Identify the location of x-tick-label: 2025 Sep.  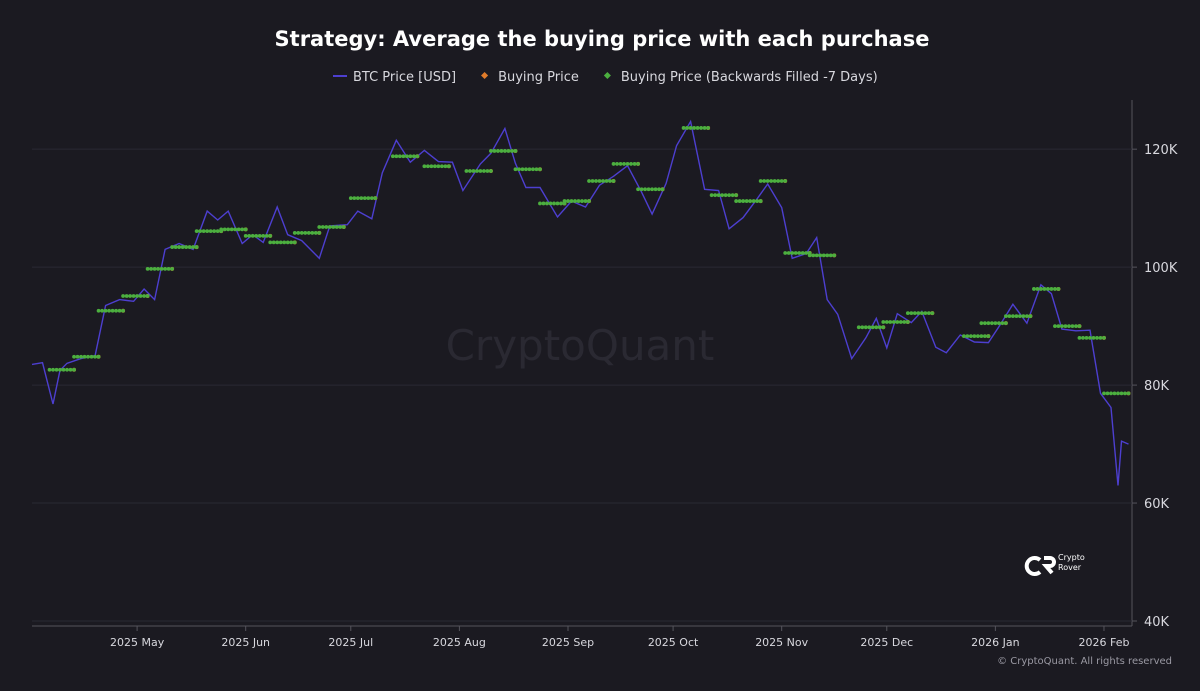
(568, 642).